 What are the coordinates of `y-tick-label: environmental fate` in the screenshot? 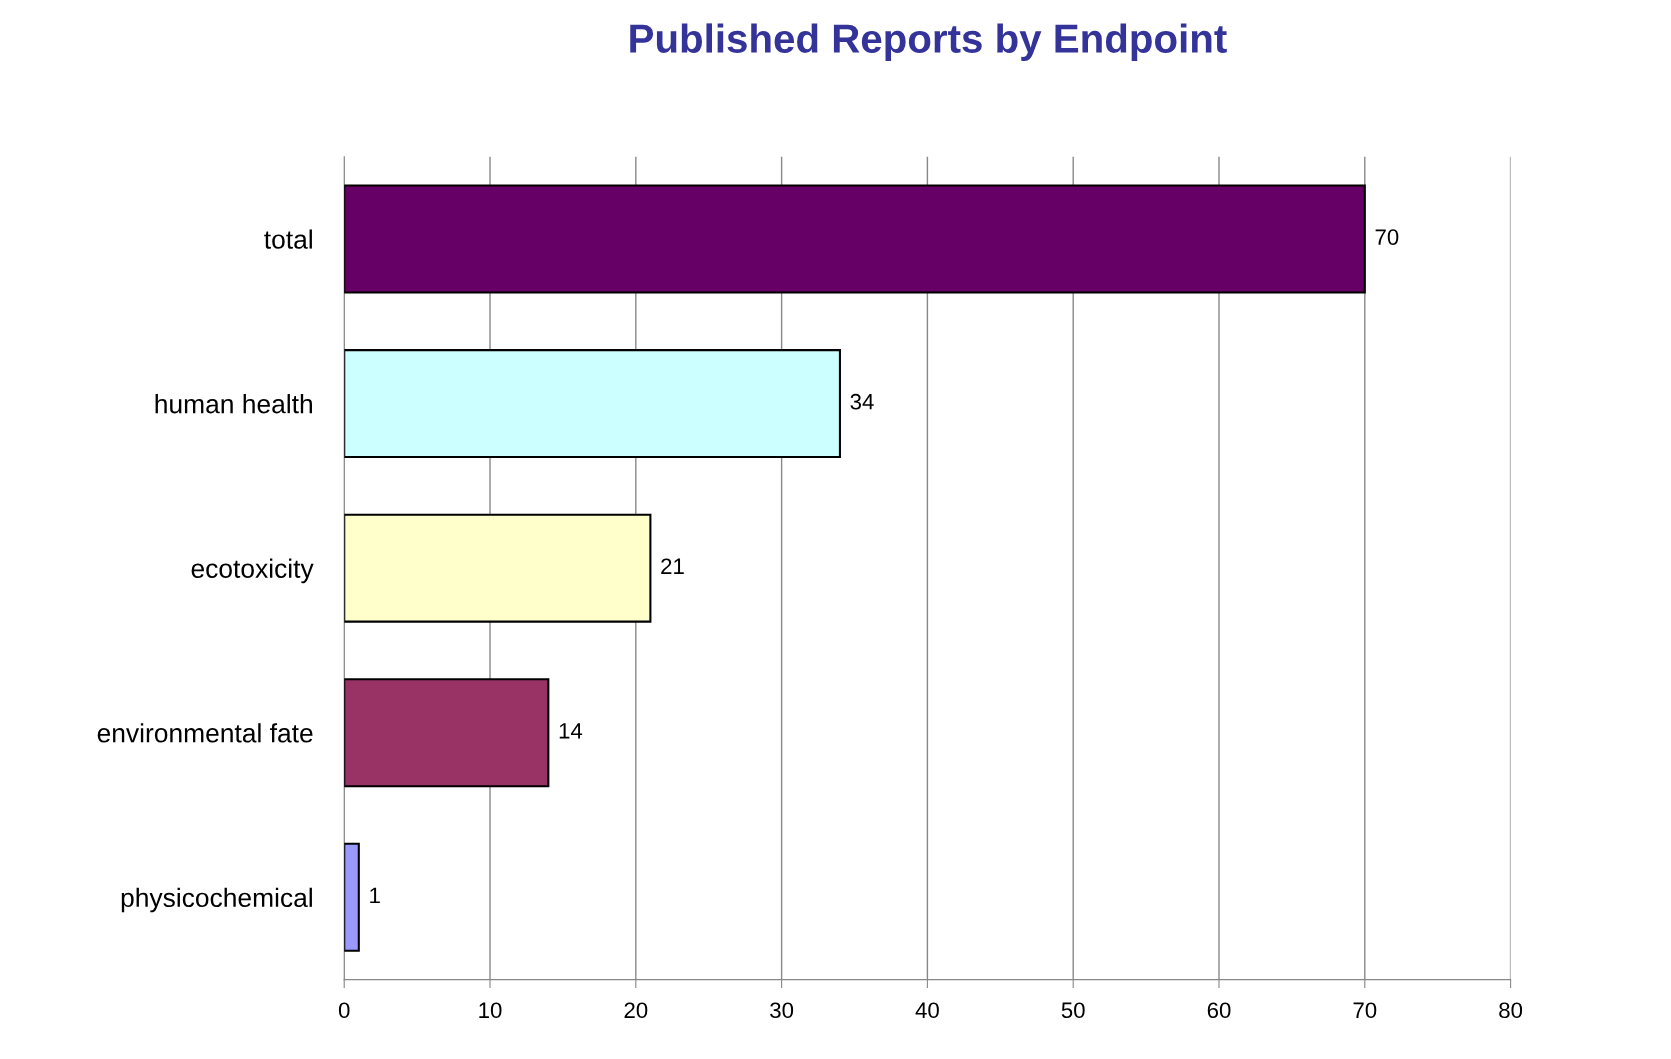 It's located at (205, 733).